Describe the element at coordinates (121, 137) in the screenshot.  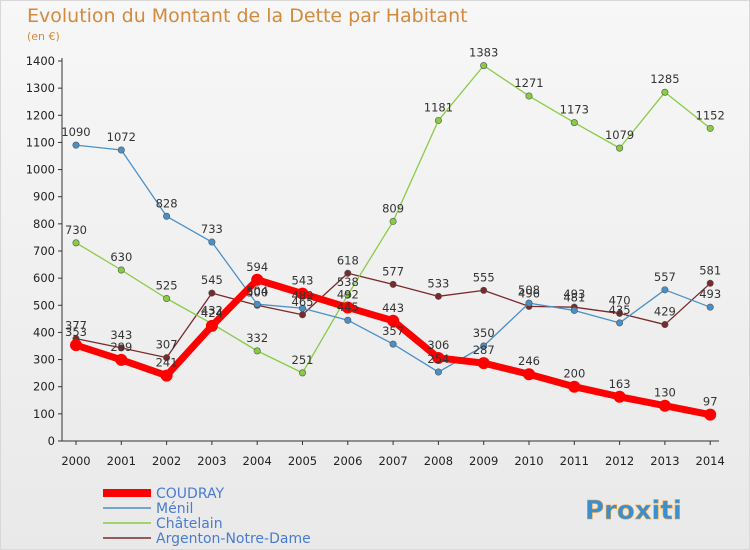
I see `data-label: 1072` at that location.